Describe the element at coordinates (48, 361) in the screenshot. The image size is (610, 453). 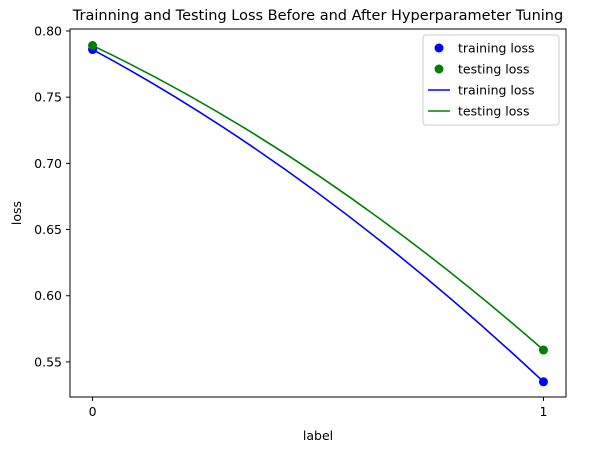
I see `y-tick-label: 0.55` at that location.